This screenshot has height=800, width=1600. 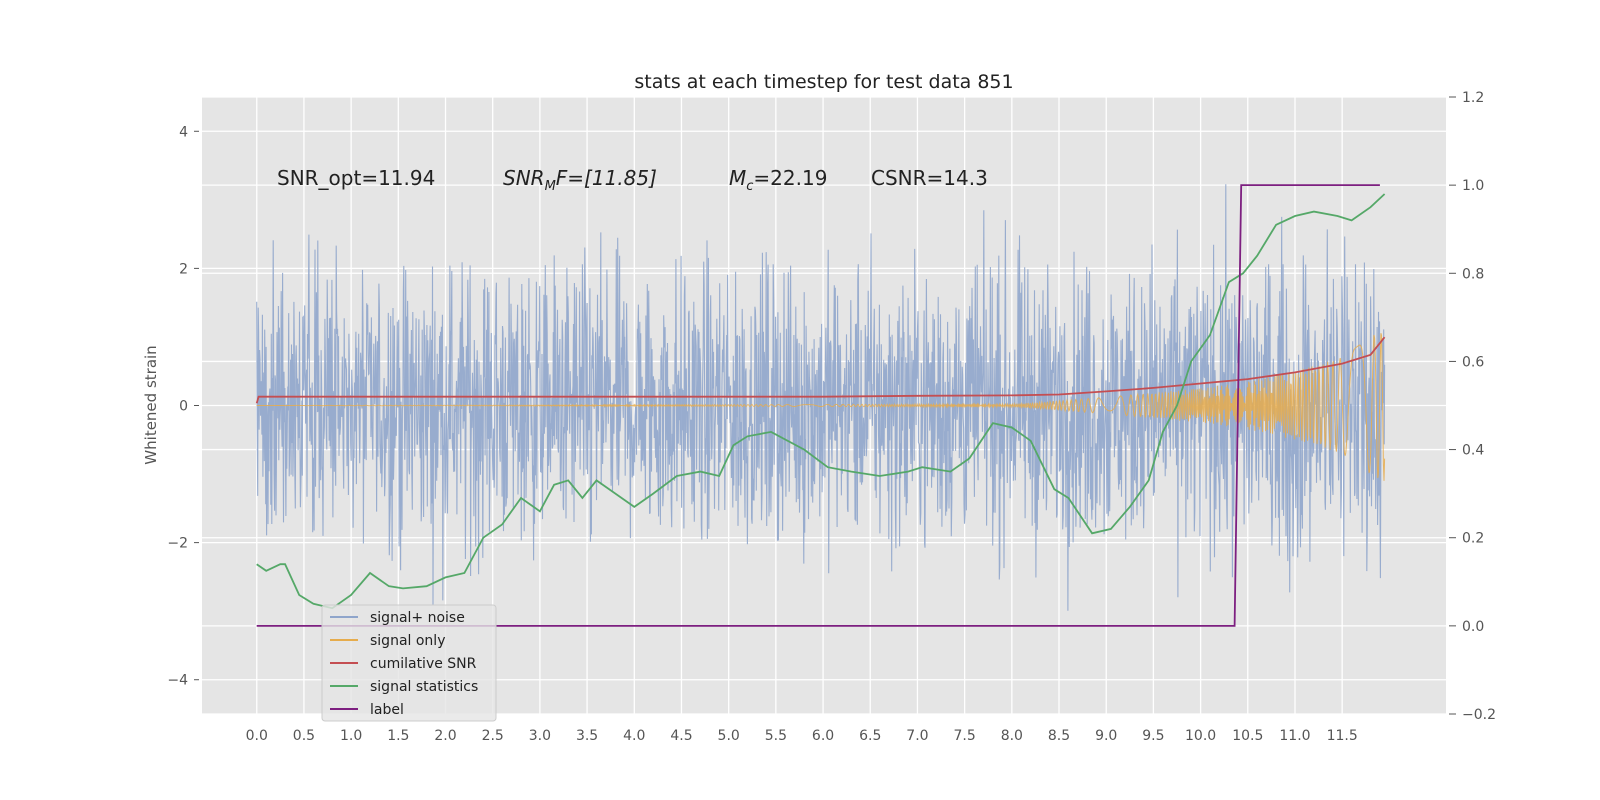 I want to click on x-tick-label: 3.5, so click(x=587, y=736).